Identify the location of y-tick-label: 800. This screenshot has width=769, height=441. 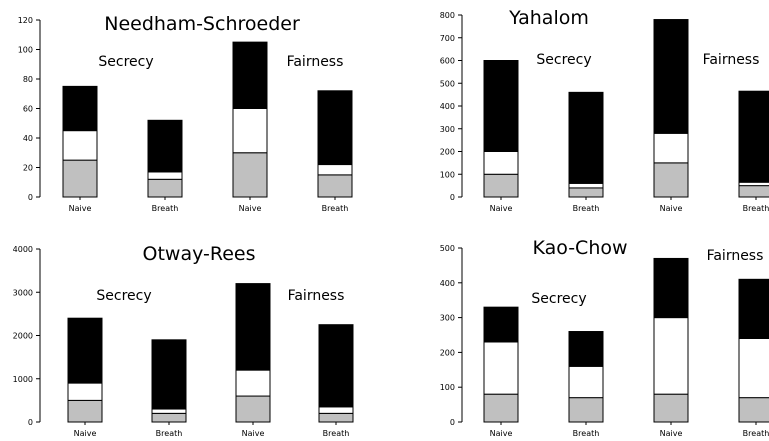
(447, 15).